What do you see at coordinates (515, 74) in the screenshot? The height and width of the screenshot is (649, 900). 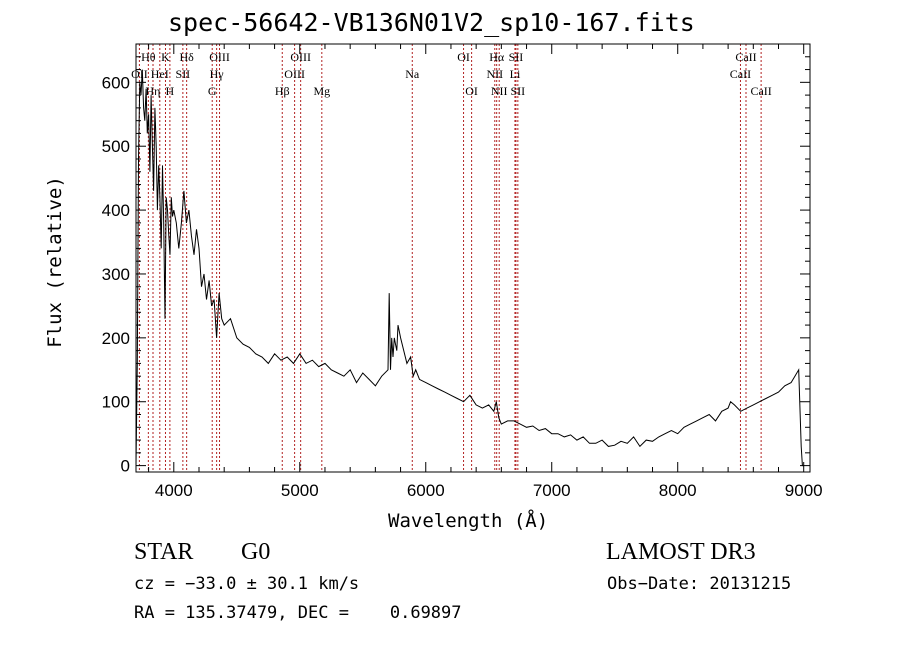 I see `marker-label-22: Li` at bounding box center [515, 74].